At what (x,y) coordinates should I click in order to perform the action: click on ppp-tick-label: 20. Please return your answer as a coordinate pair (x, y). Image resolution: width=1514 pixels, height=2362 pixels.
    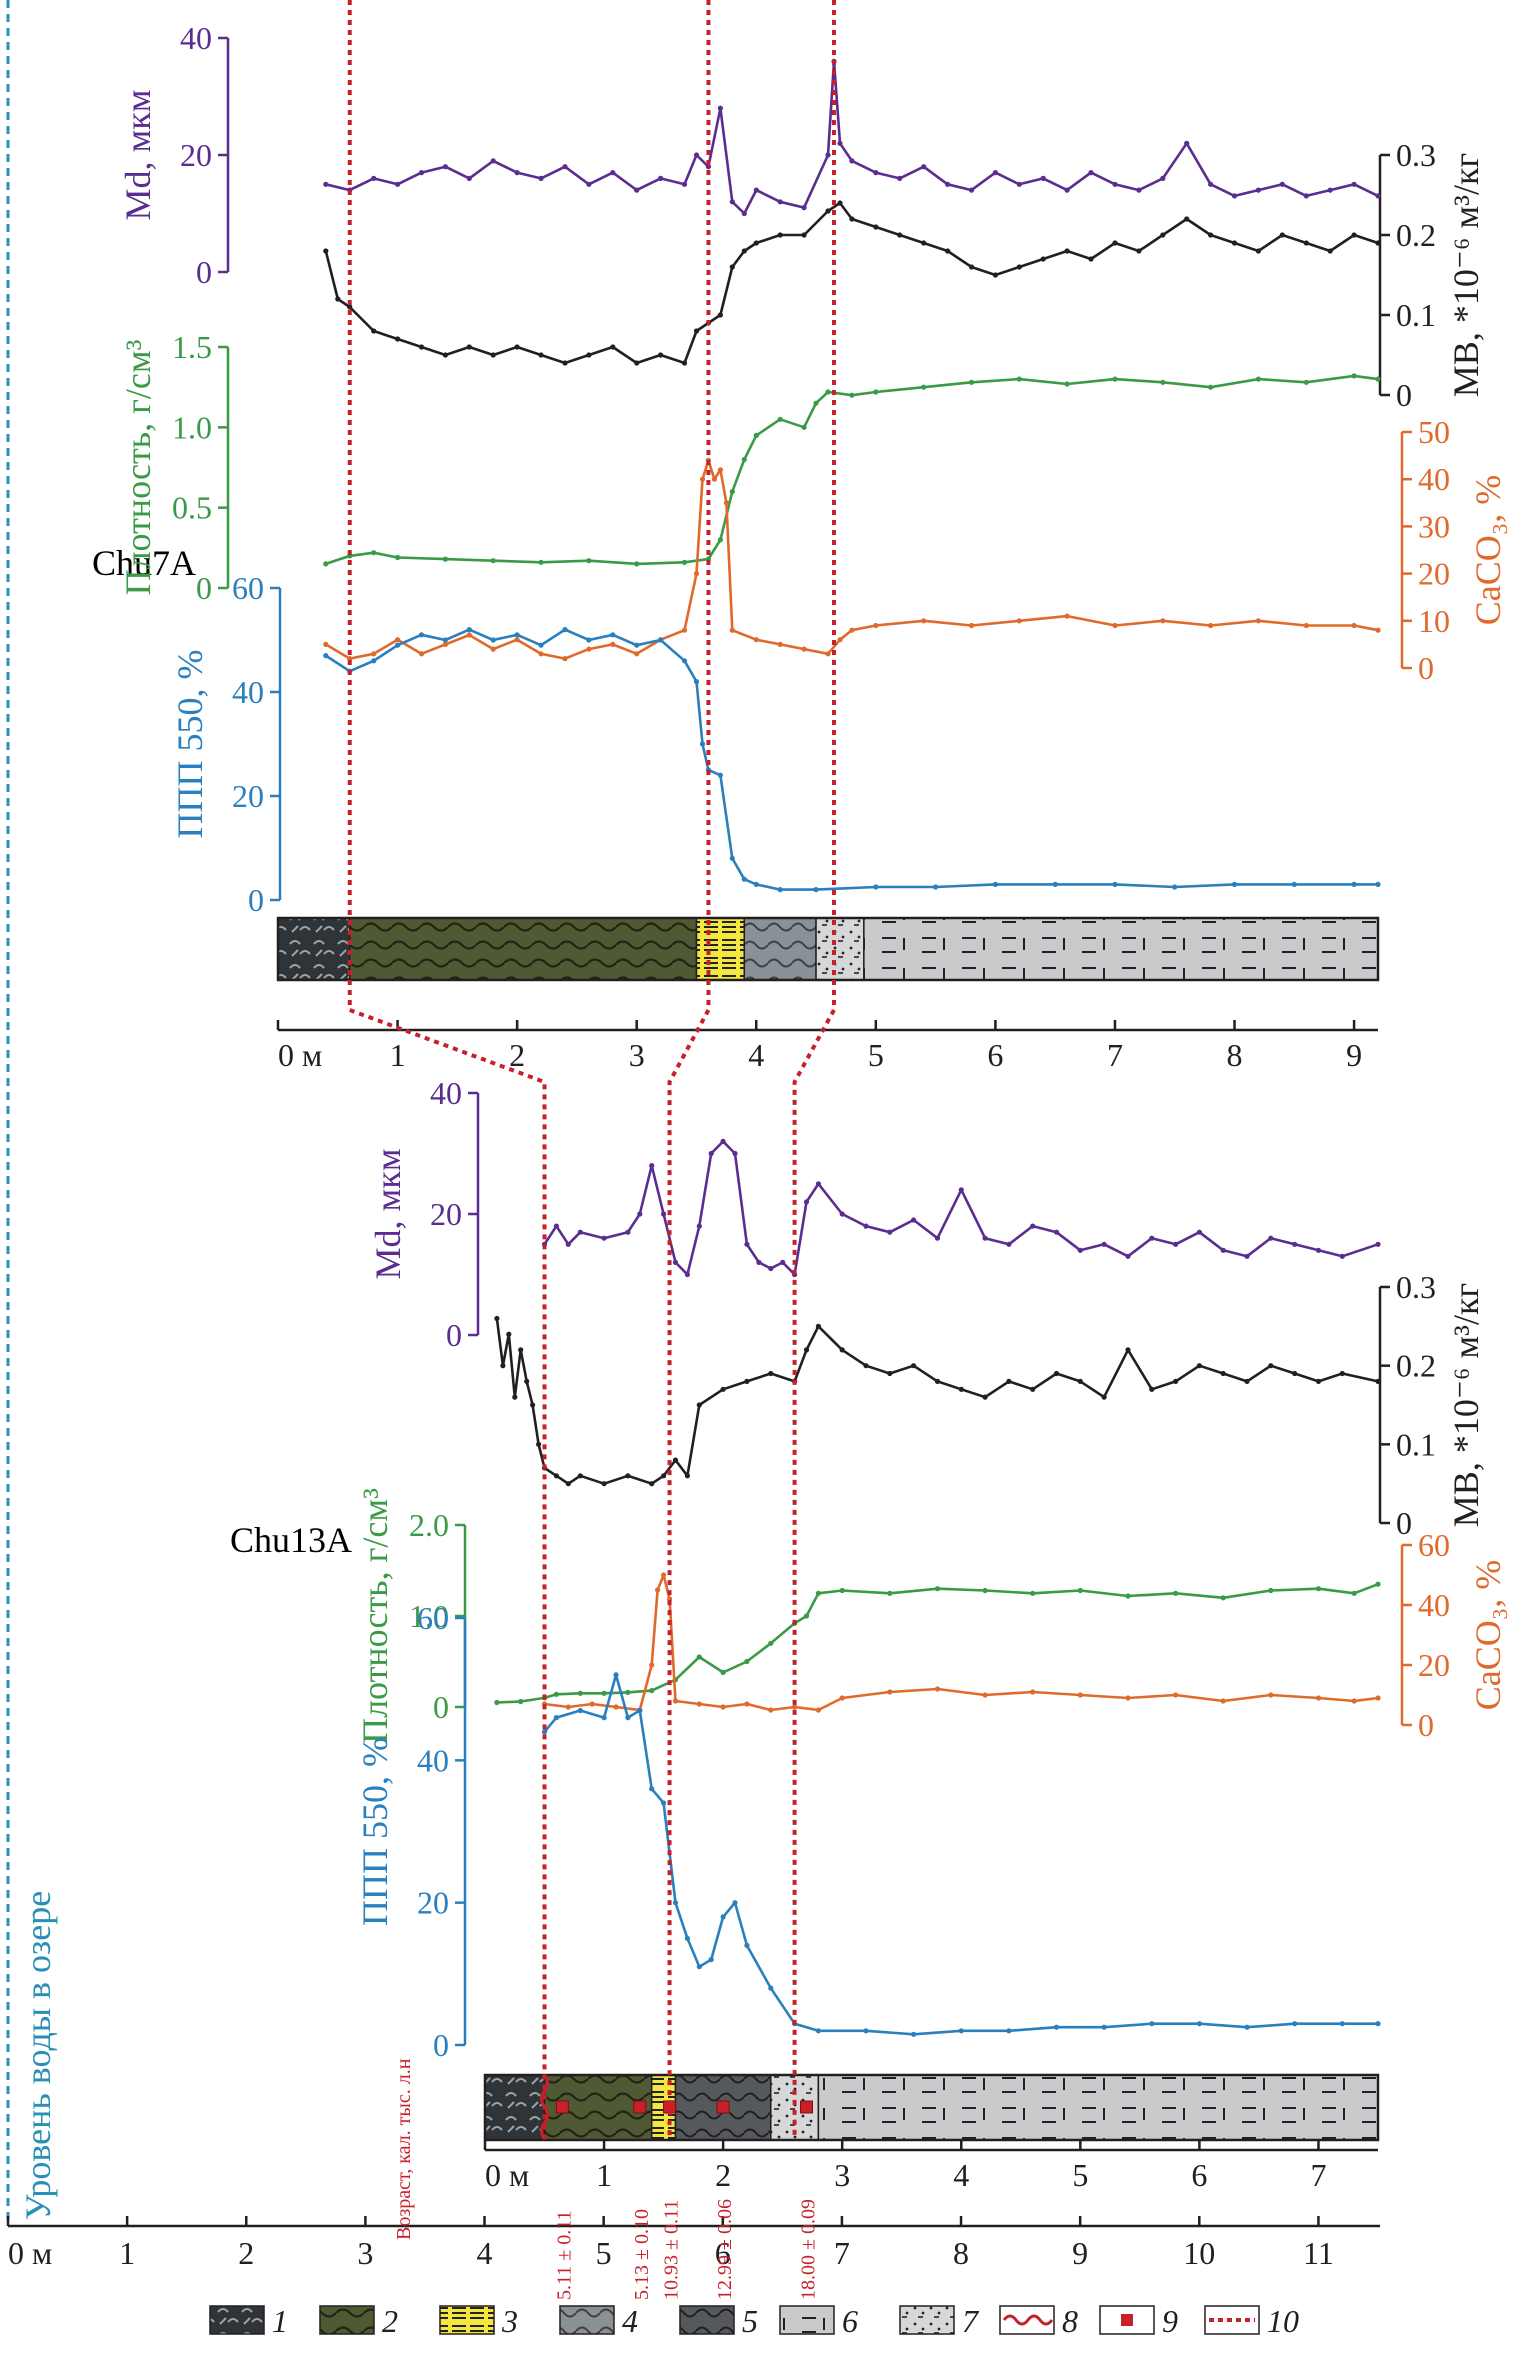
    Looking at the image, I should click on (433, 1903).